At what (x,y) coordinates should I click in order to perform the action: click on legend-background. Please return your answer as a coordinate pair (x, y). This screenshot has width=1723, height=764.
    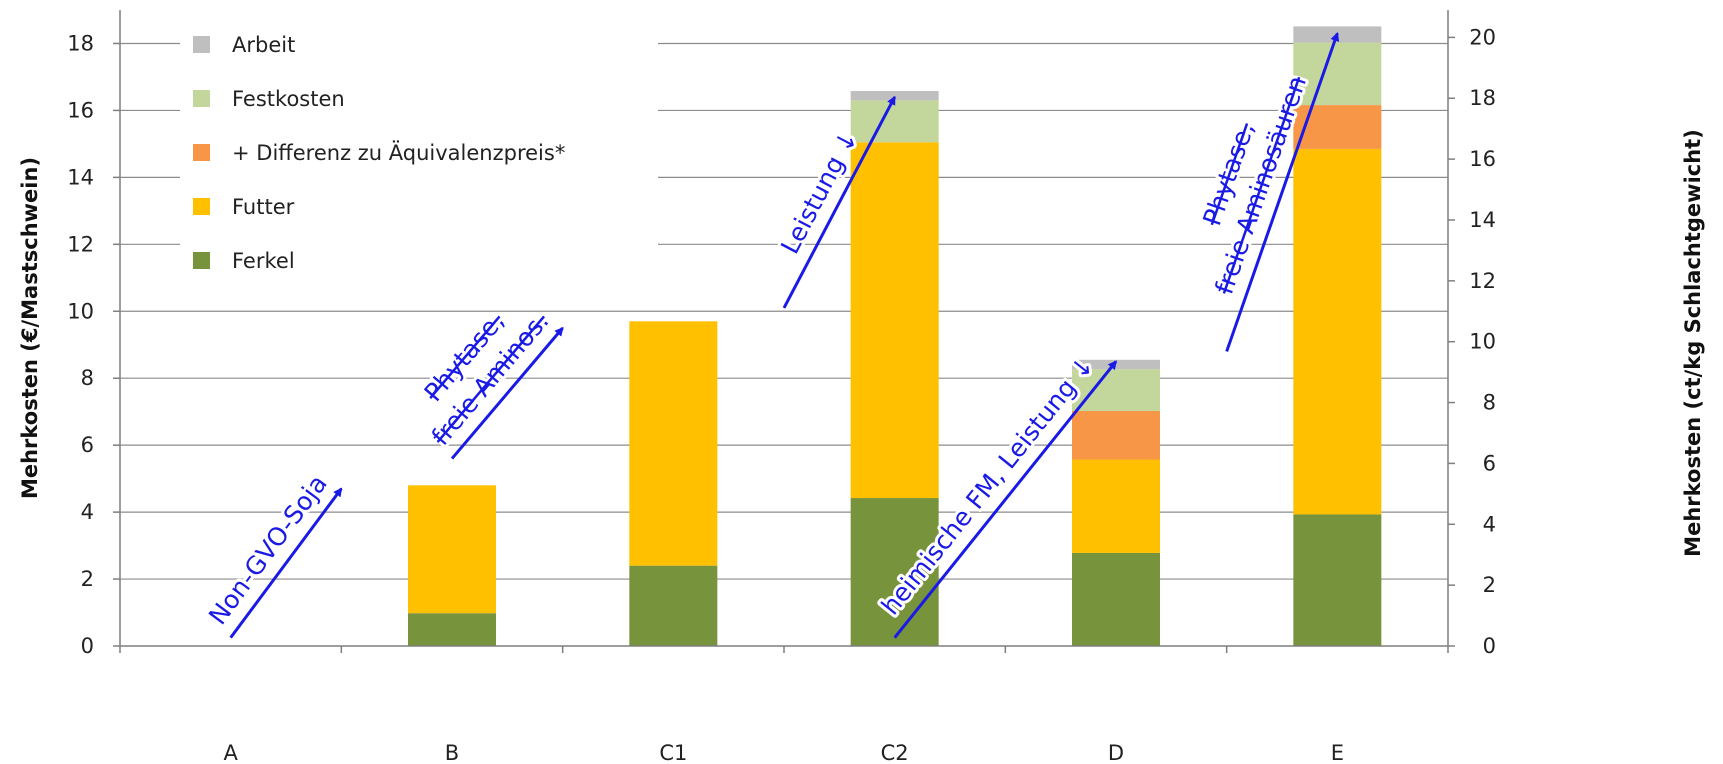
    Looking at the image, I should click on (419, 153).